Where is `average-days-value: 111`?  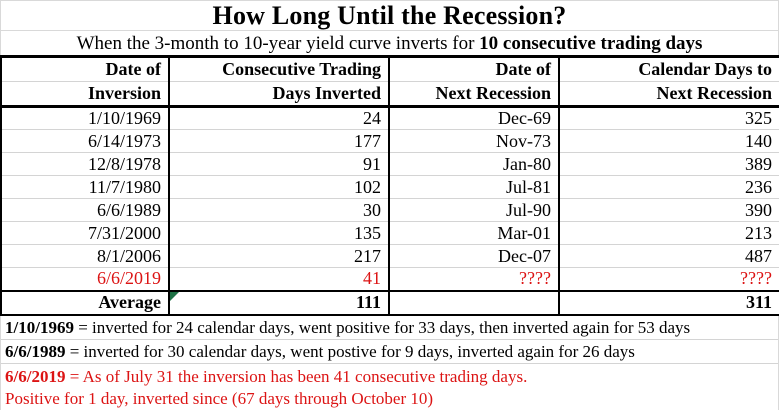 average-days-value: 111 is located at coordinates (368, 302).